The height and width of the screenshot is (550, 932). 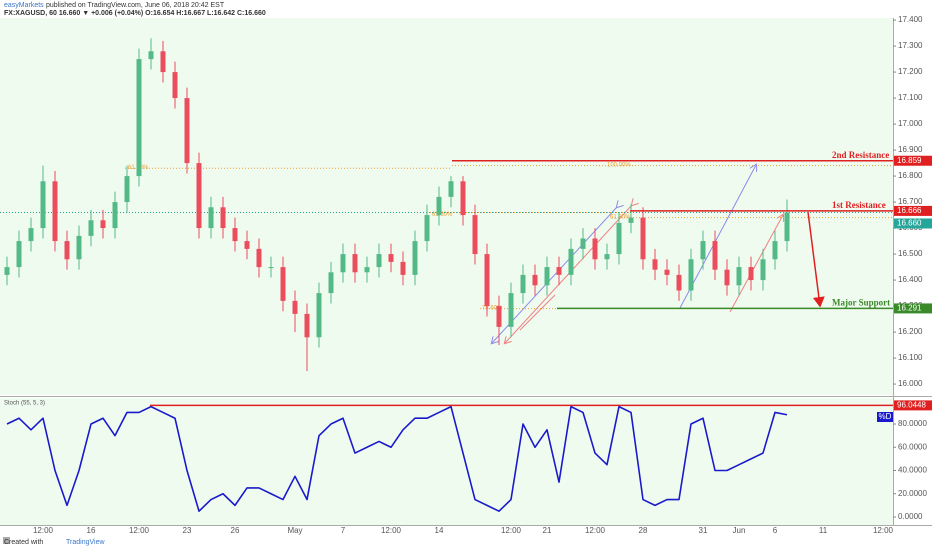 What do you see at coordinates (885, 417) in the screenshot?
I see `series-tag` at bounding box center [885, 417].